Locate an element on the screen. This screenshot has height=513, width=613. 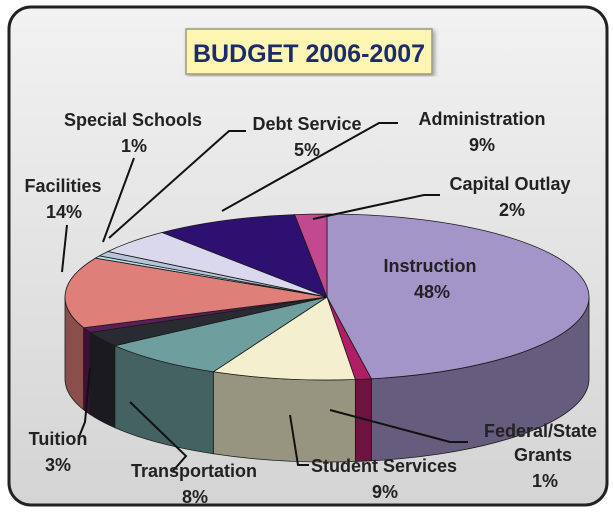
value-special-schools: 1% is located at coordinates (134, 146).